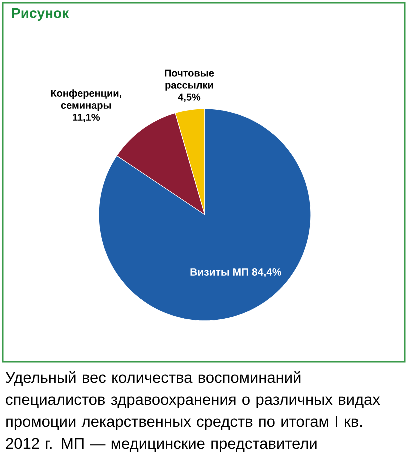 Image resolution: width=408 pixels, height=476 pixels. Describe the element at coordinates (219, 272) in the screenshot. I see `slice-label: Визиты МП` at that location.